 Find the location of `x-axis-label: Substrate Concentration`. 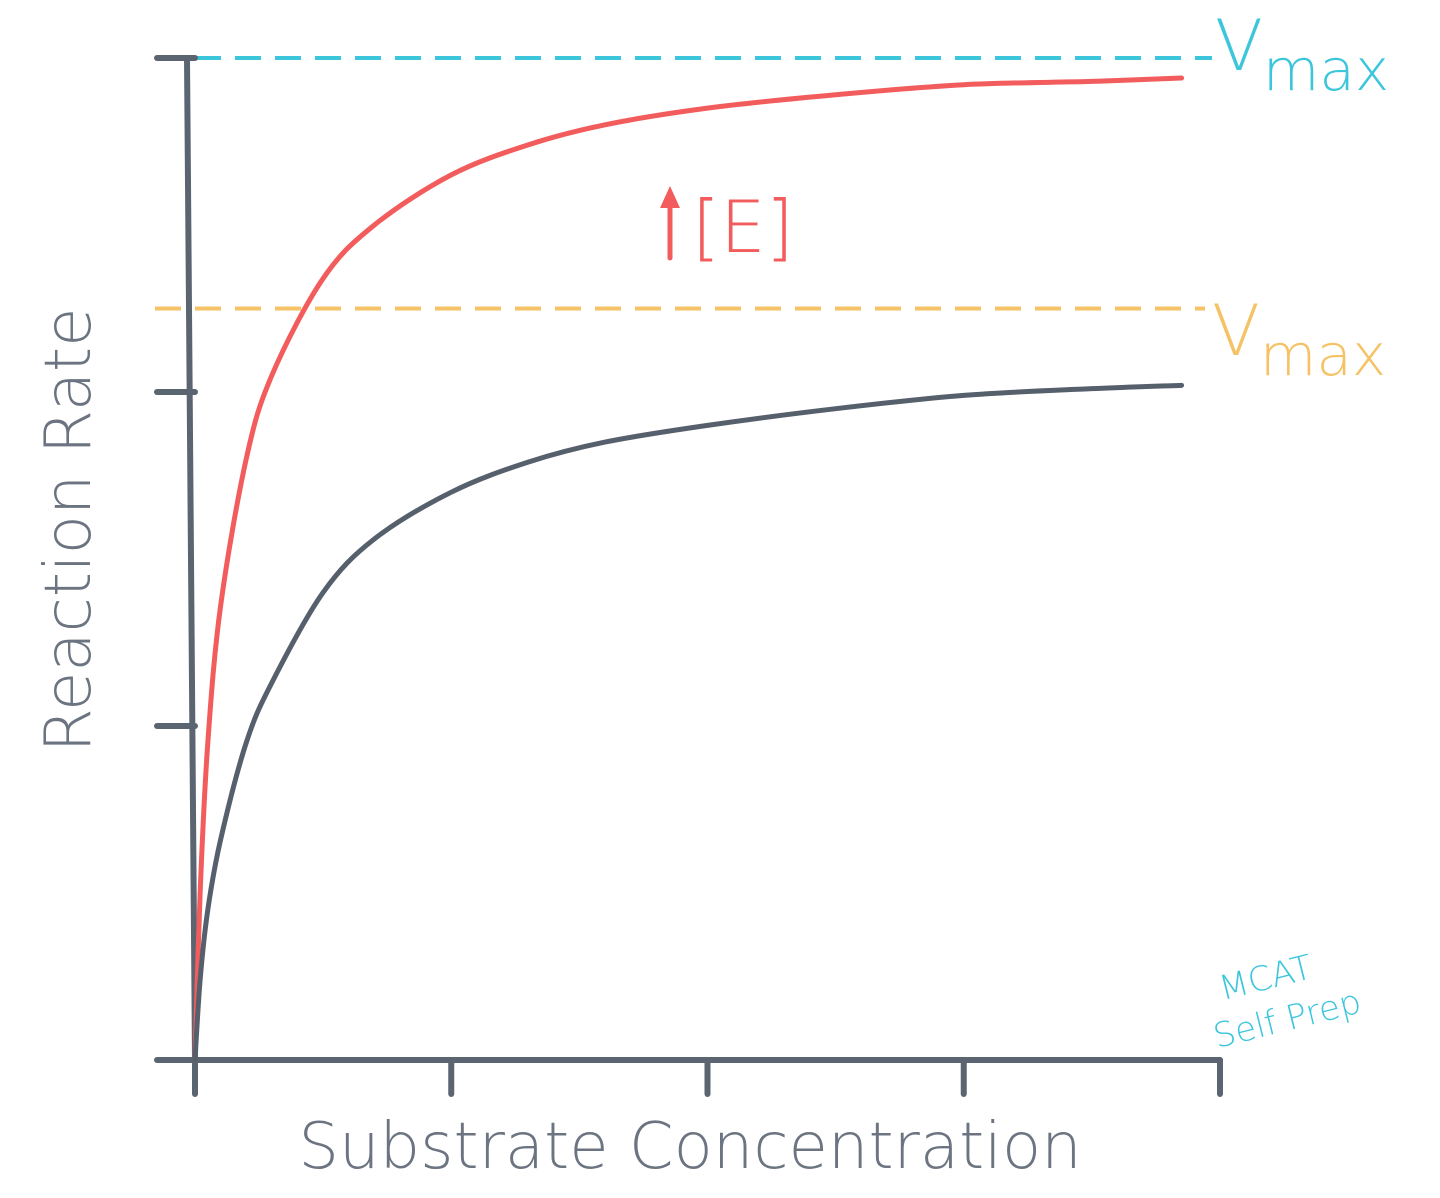

x-axis-label: Substrate Concentration is located at coordinates (689, 1147).